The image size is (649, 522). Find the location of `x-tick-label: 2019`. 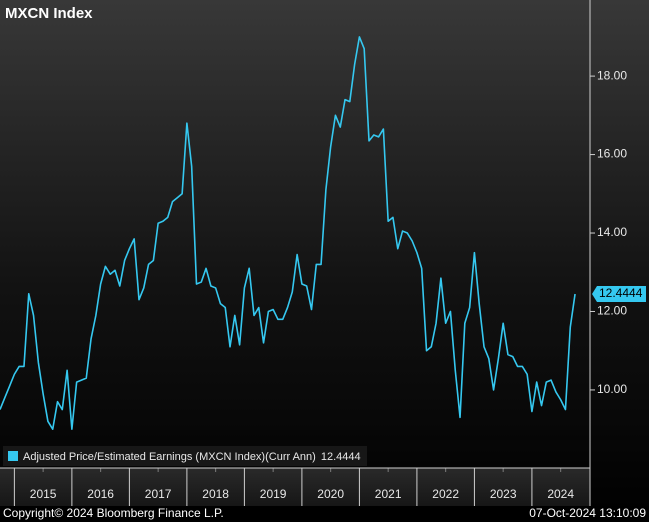

x-tick-label: 2019 is located at coordinates (273, 494).